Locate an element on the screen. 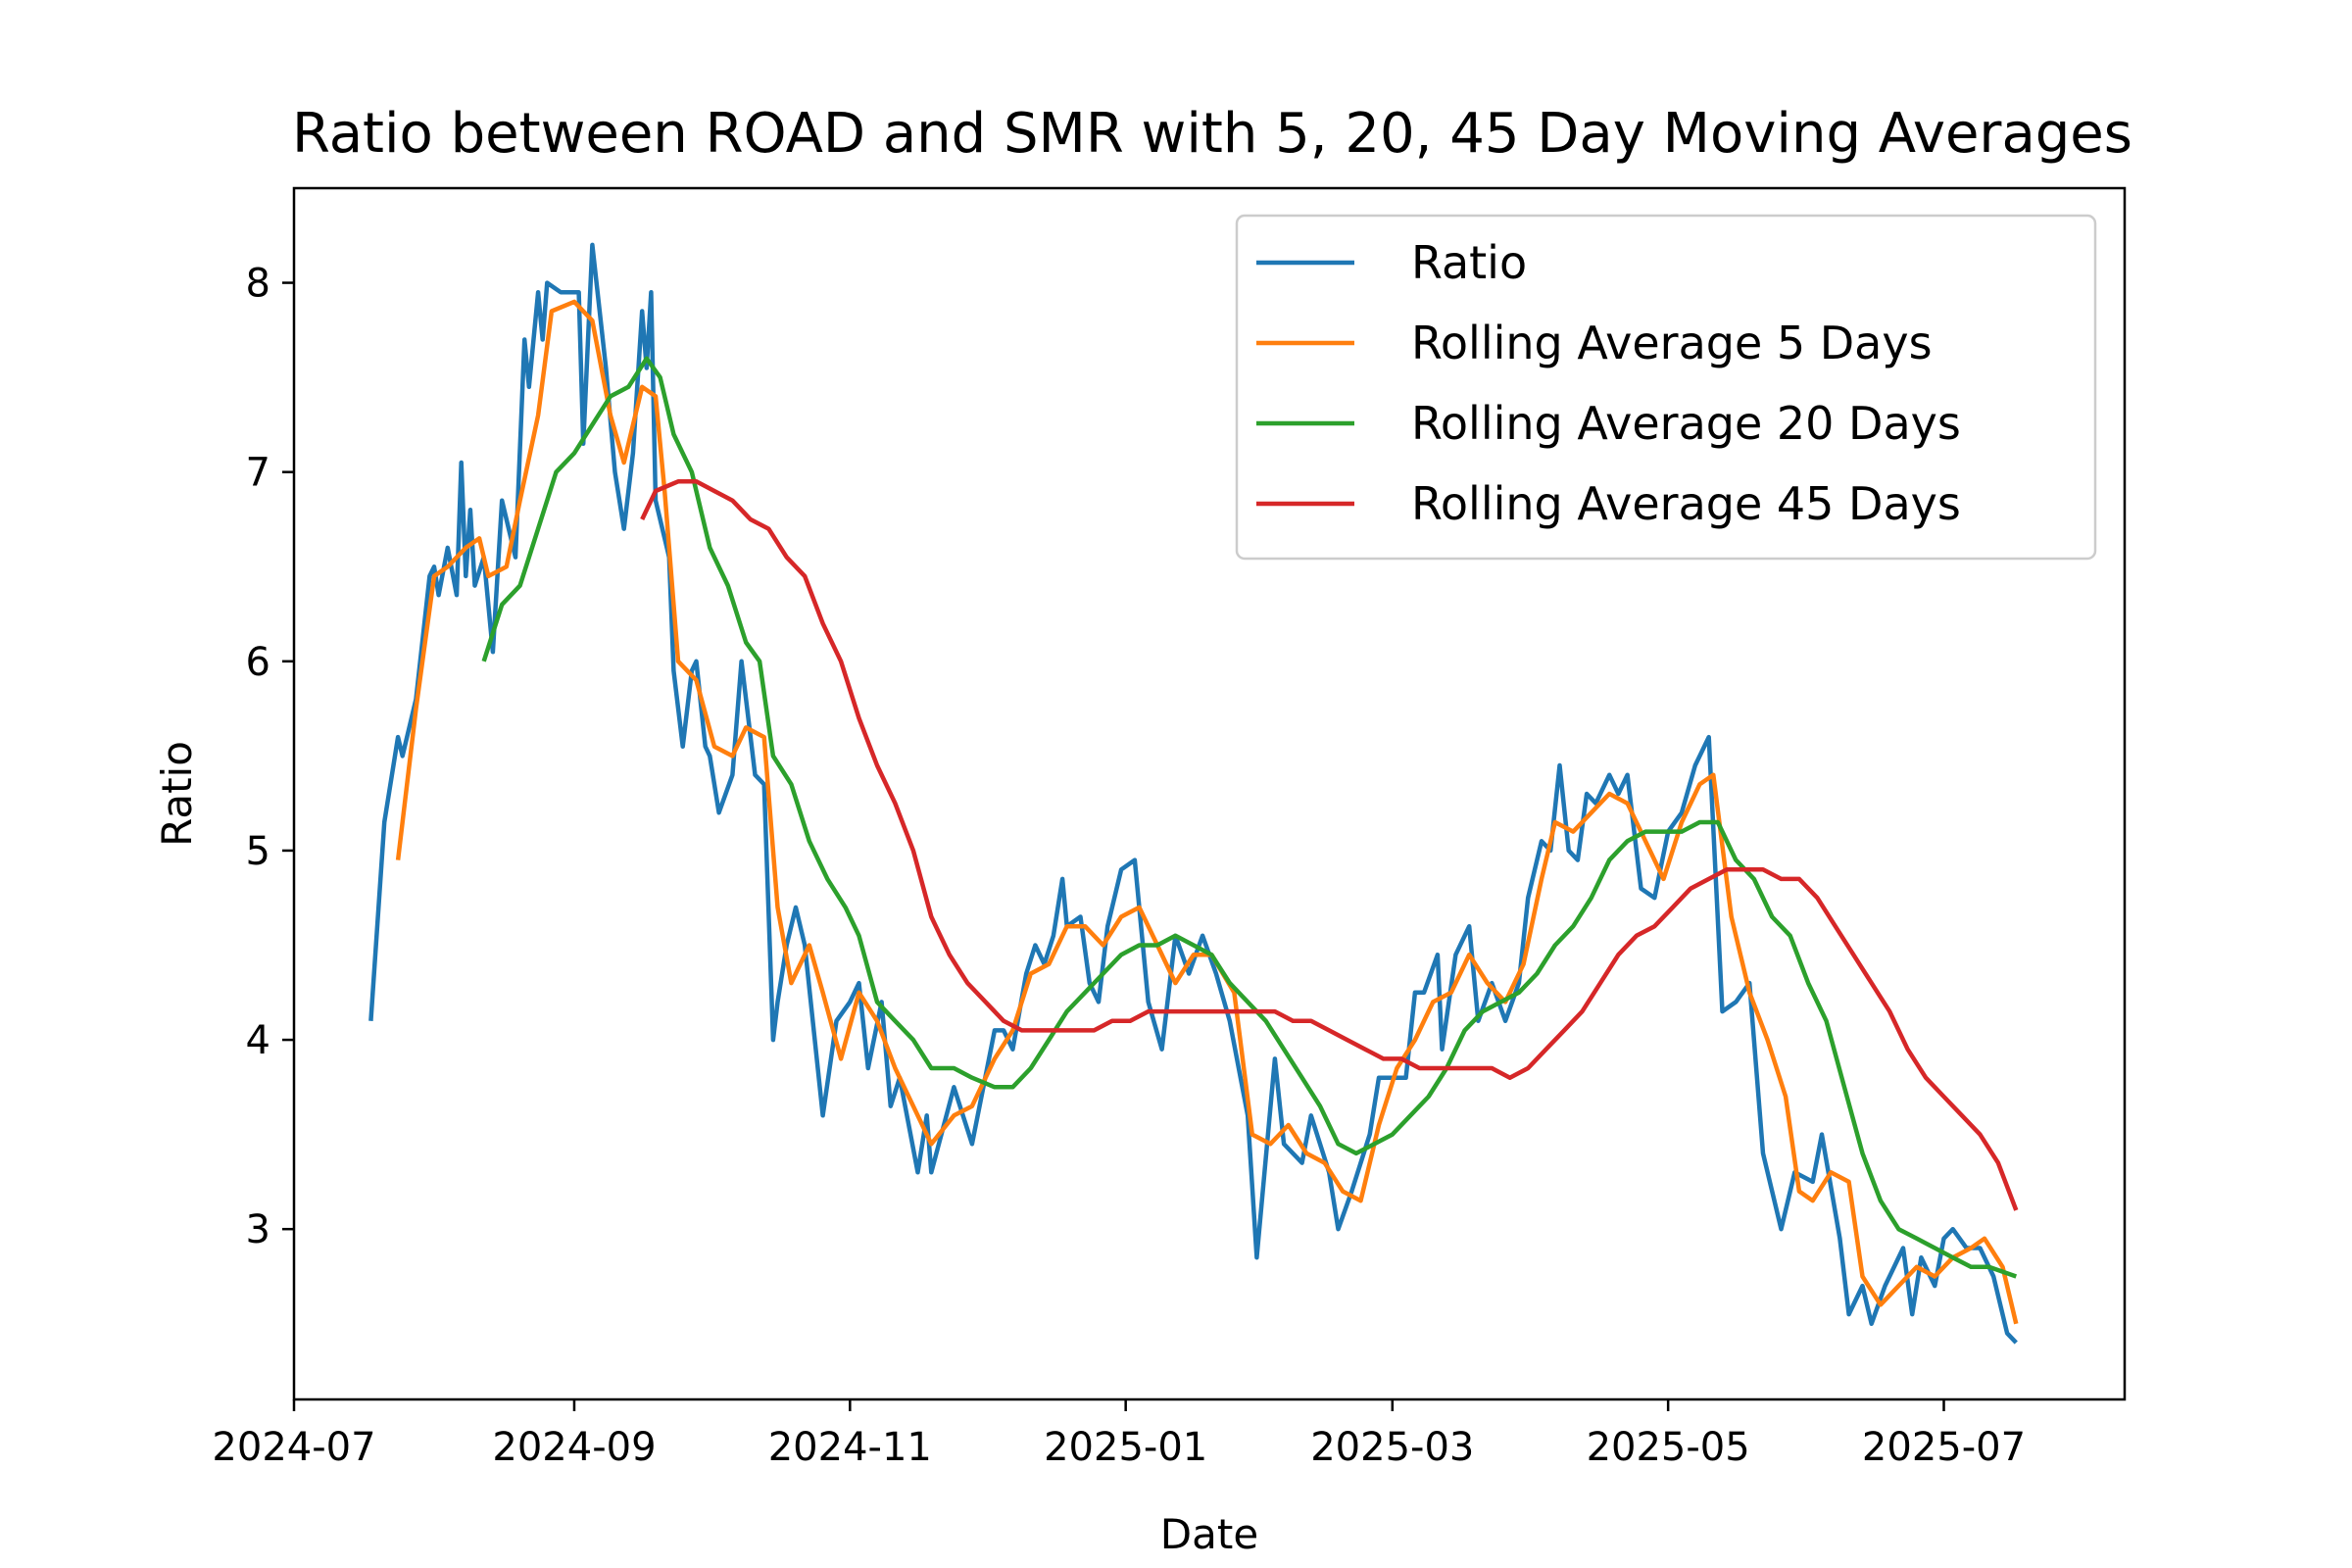  y-tick-label-4: 7 is located at coordinates (258, 473).